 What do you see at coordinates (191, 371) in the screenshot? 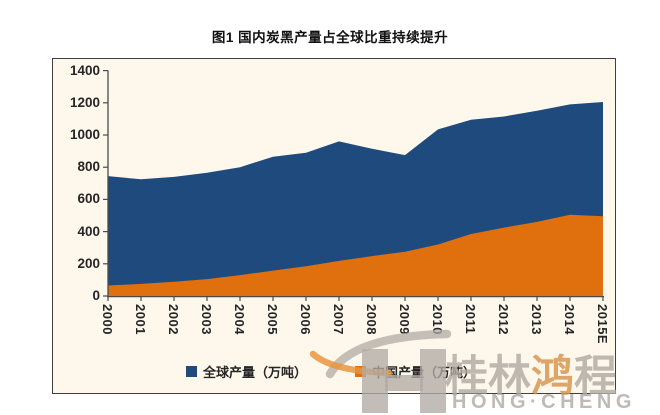
I see `legend-swatch-global` at bounding box center [191, 371].